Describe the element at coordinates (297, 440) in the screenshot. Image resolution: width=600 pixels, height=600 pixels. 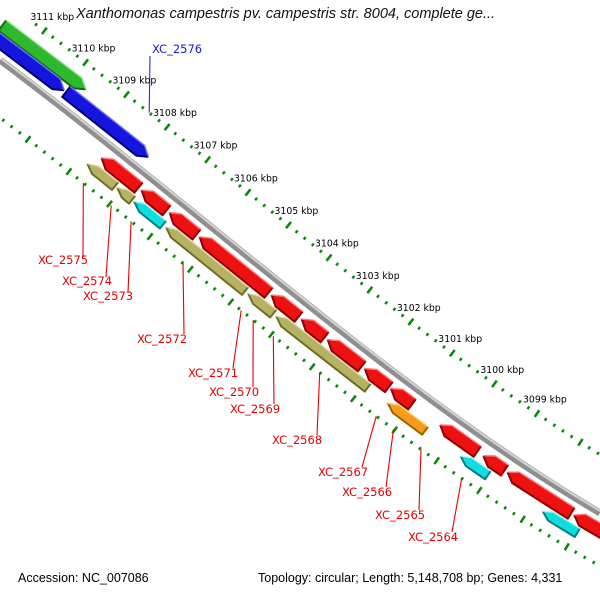
I see `gene-label-XC_2568: XC_2568` at that location.